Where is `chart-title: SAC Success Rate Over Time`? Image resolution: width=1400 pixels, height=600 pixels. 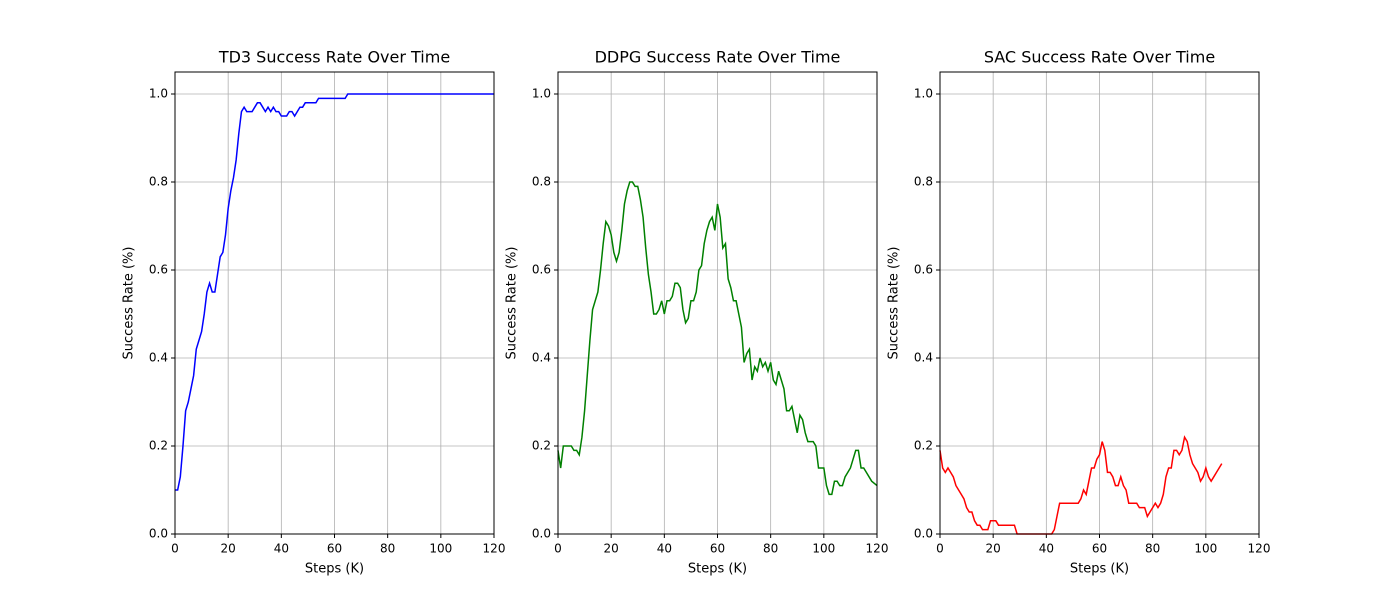 chart-title: SAC Success Rate Over Time is located at coordinates (1099, 57).